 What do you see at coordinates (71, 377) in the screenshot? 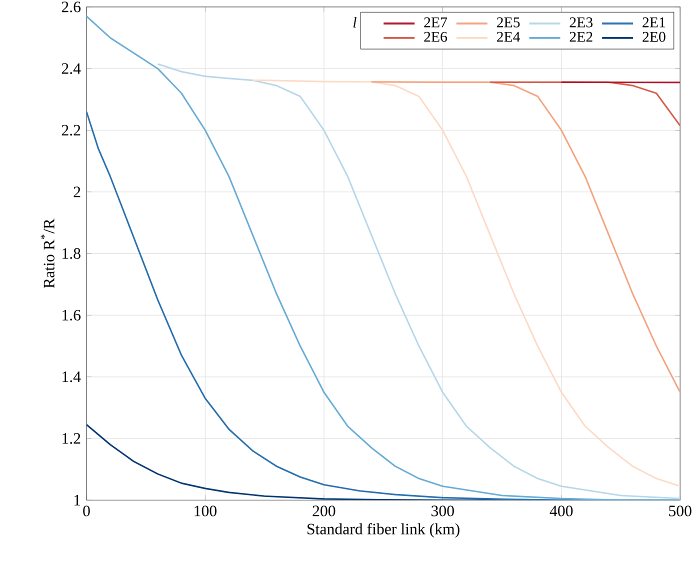
I see `y-tick-label: 1.4` at bounding box center [71, 377].